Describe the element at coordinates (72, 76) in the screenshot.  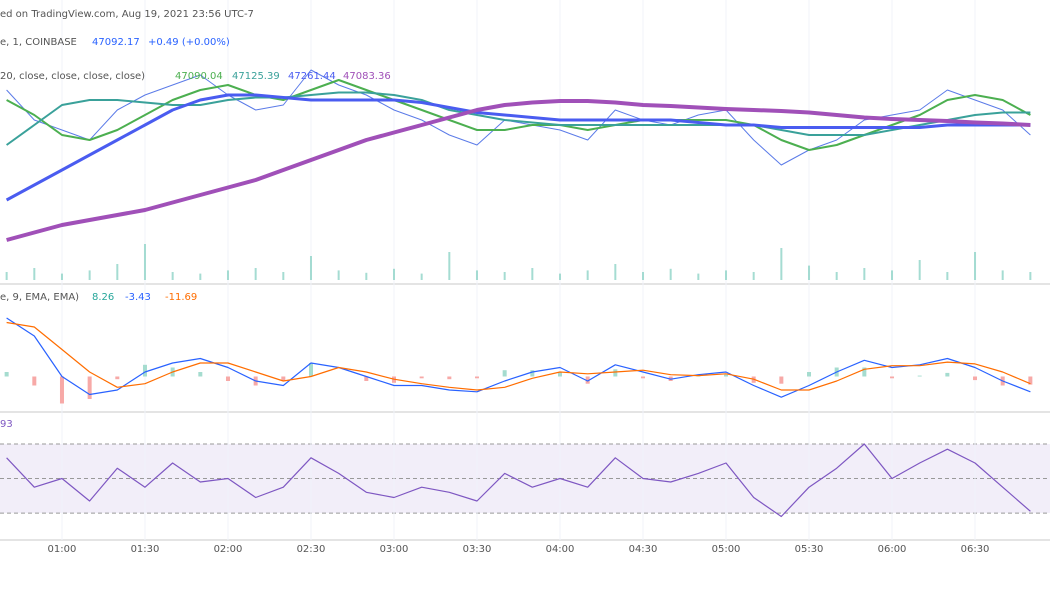
I see `ma-label: 20, close, close, close, close)` at that location.